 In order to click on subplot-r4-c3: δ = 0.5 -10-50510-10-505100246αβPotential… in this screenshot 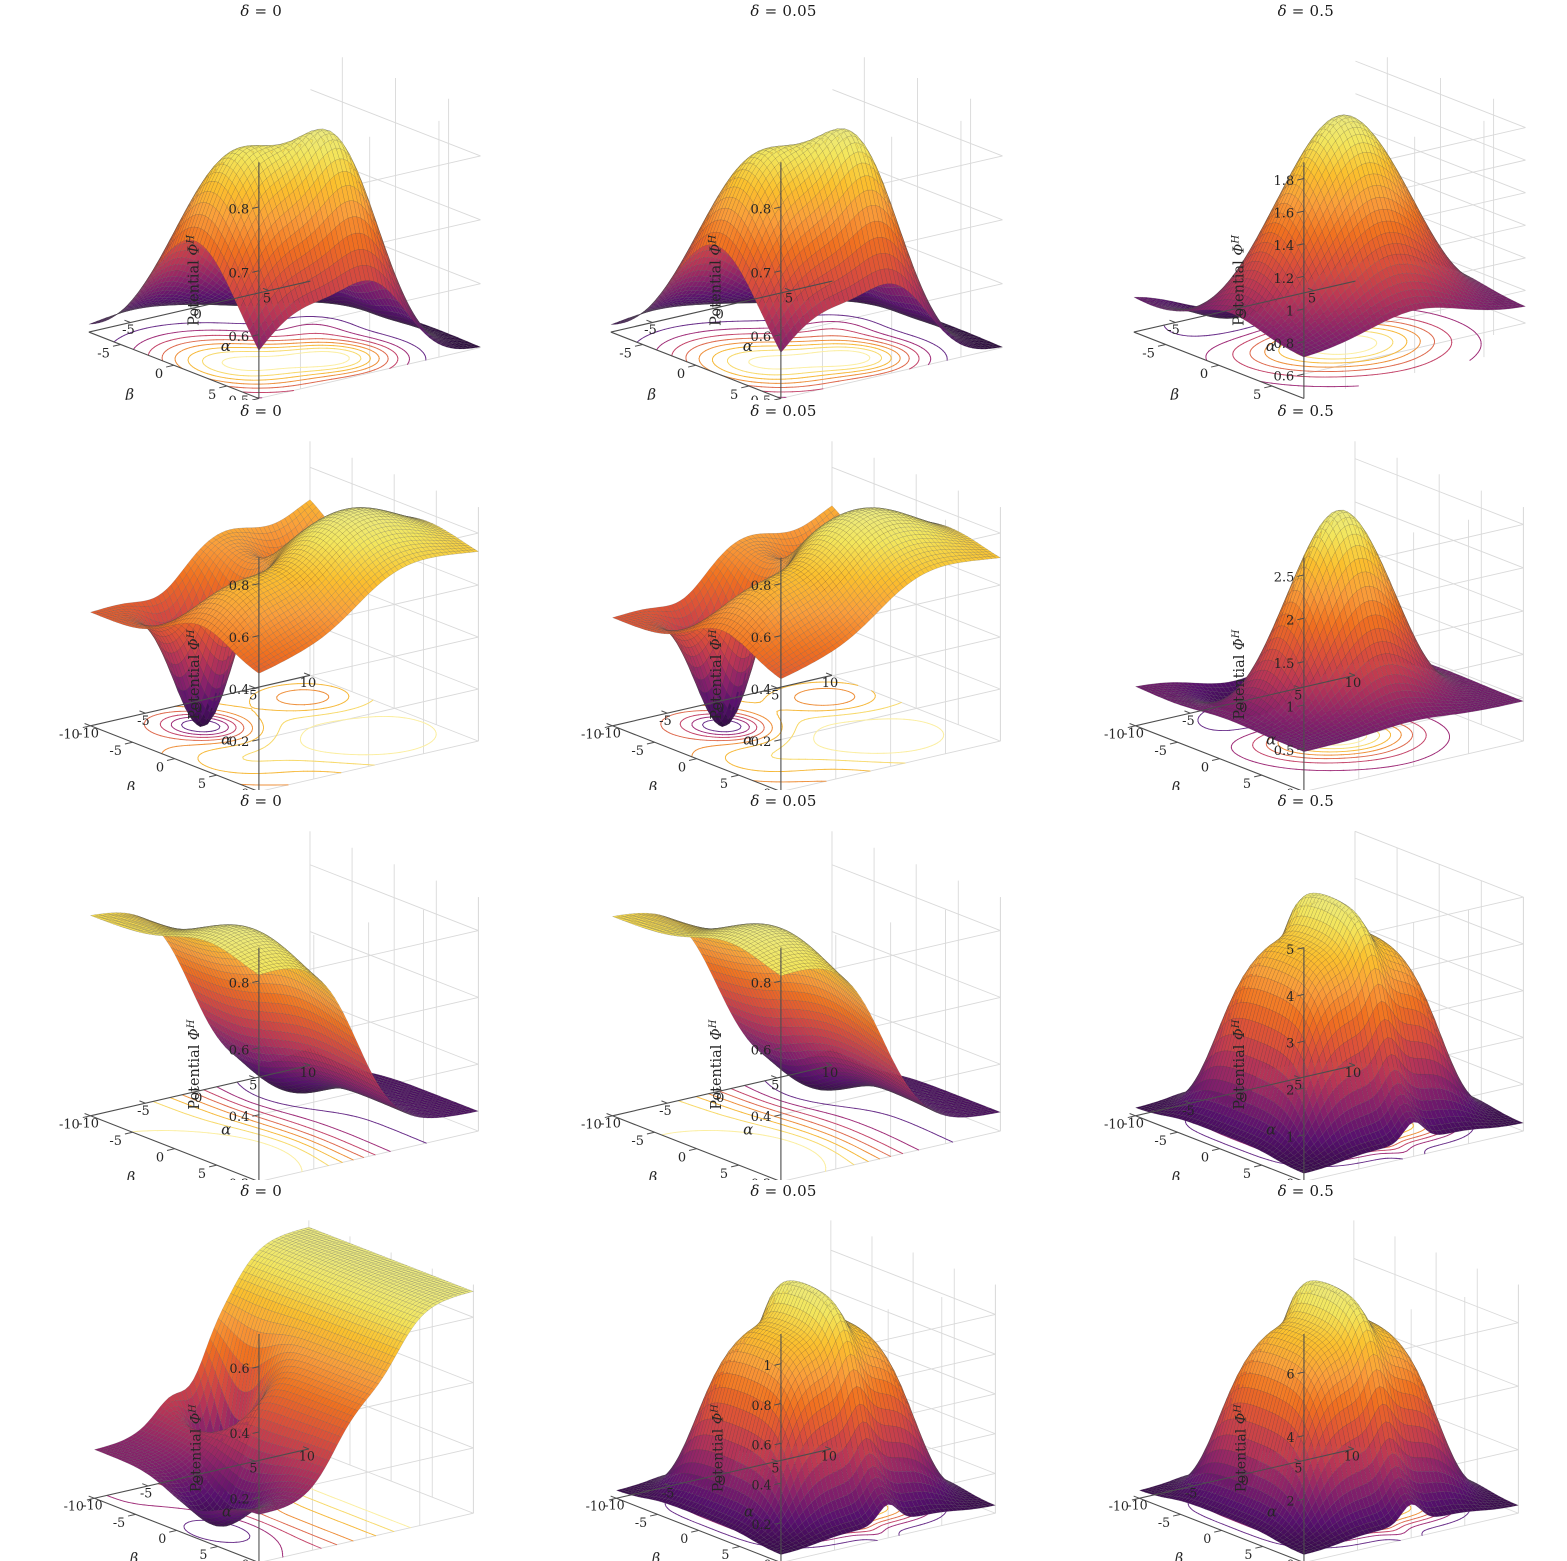, I will do `click(1306, 1370)`.